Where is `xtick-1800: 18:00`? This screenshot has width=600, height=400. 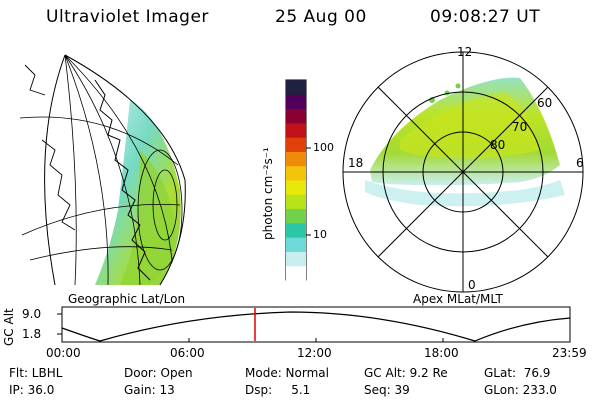
xtick-1800: 18:00 is located at coordinates (441, 353).